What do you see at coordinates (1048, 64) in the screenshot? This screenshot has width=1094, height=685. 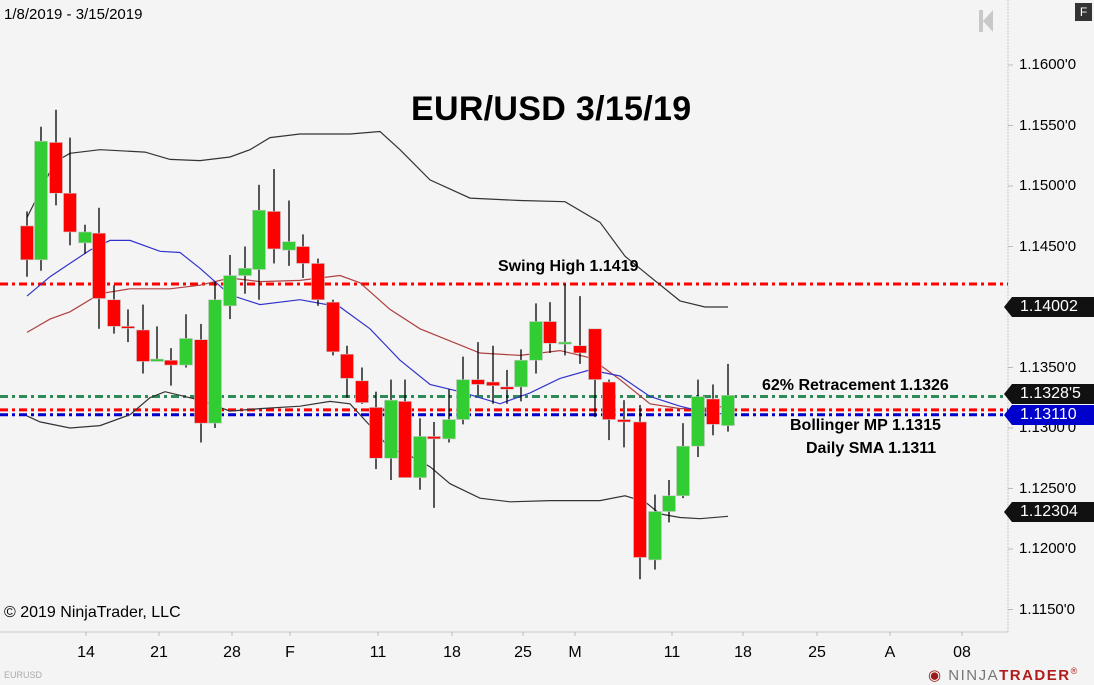 I see `y-tick-label: 1.1600'0` at bounding box center [1048, 64].